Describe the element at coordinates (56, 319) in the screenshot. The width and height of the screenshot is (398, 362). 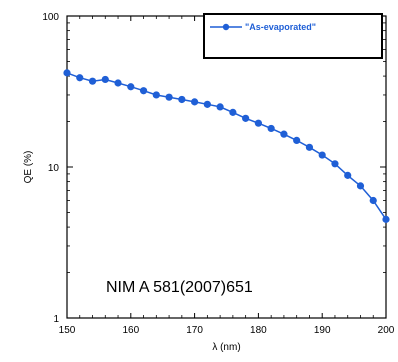
I see `y-tick-label: 1` at that location.